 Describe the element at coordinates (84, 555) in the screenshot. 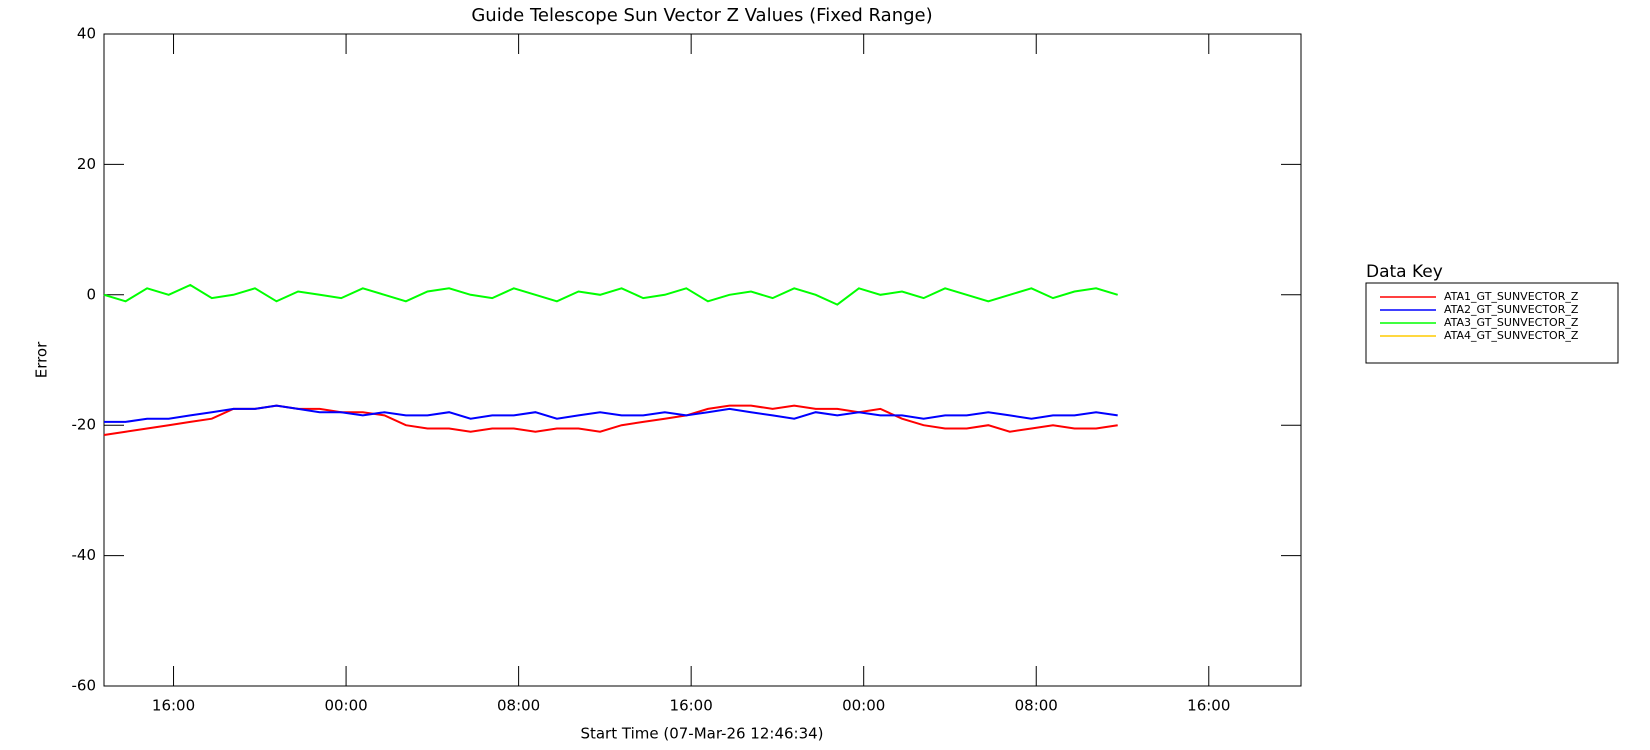

I see `y-tick-label: -40` at that location.